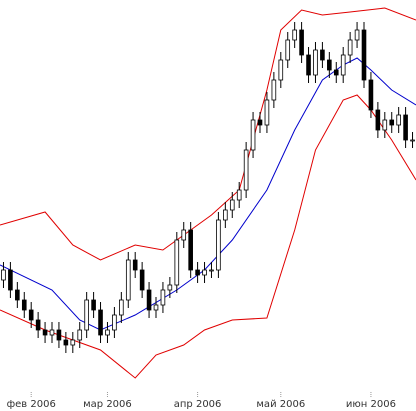  I want to click on x-tick-label: фев 2006, so click(31, 404).